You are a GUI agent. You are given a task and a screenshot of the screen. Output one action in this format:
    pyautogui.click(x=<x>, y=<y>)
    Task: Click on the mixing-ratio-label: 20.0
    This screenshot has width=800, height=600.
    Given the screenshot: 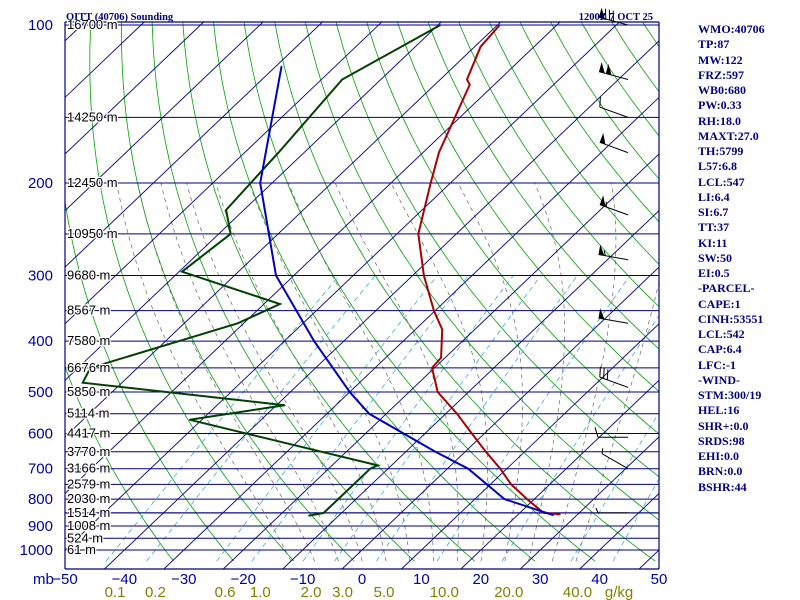 What is the action you would take?
    pyautogui.click(x=508, y=592)
    